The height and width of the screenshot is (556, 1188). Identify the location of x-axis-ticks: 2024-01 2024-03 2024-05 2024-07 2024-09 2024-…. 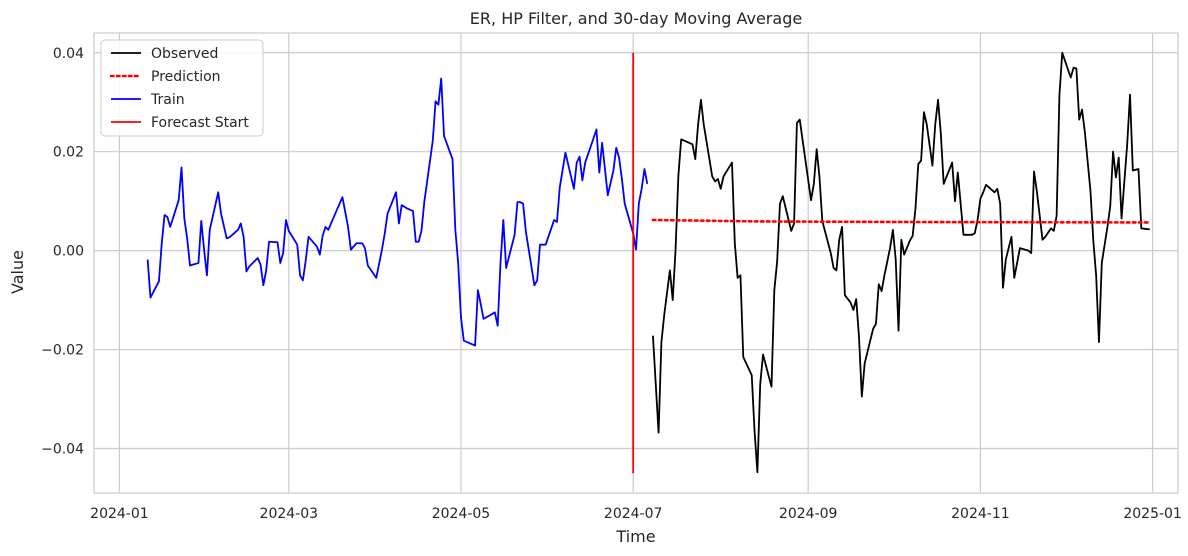
(636, 514).